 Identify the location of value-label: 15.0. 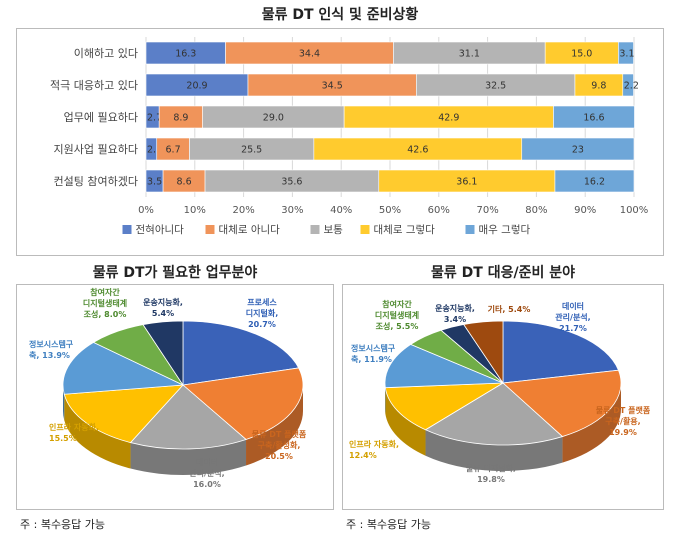
(581, 54).